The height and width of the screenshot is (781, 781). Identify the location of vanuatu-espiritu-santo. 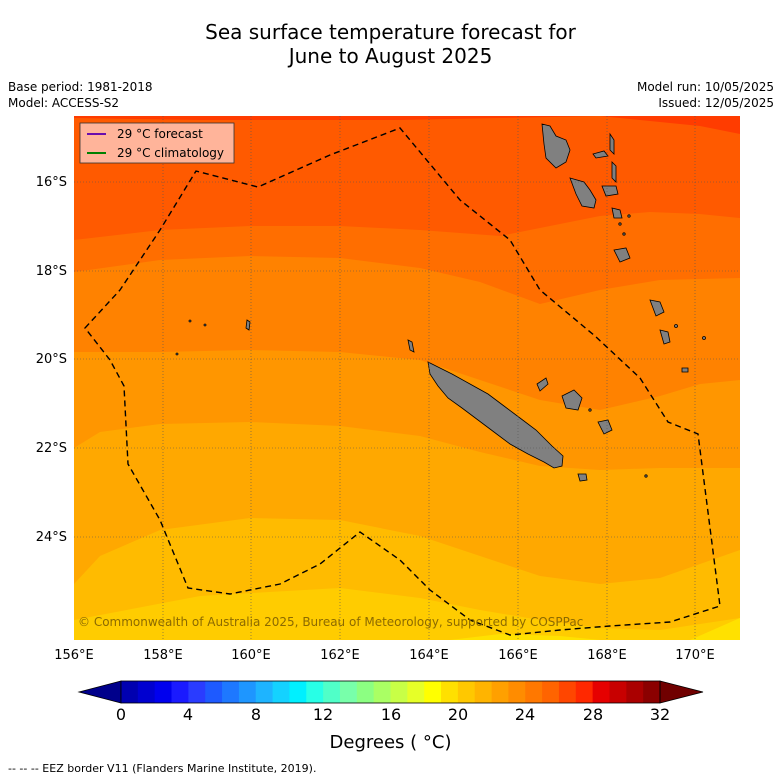
(556, 146).